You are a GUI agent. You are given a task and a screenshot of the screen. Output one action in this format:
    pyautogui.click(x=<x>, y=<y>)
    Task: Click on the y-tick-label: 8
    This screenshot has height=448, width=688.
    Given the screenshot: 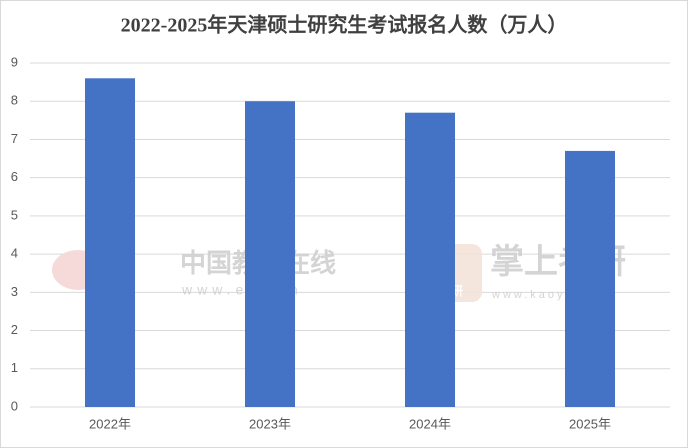 What is the action you would take?
    pyautogui.click(x=14, y=100)
    